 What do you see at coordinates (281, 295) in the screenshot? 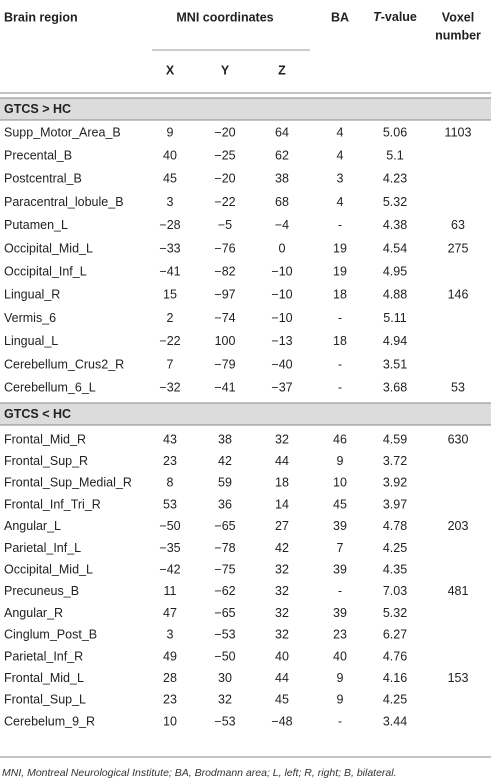
I see `value-cell: −10` at bounding box center [281, 295].